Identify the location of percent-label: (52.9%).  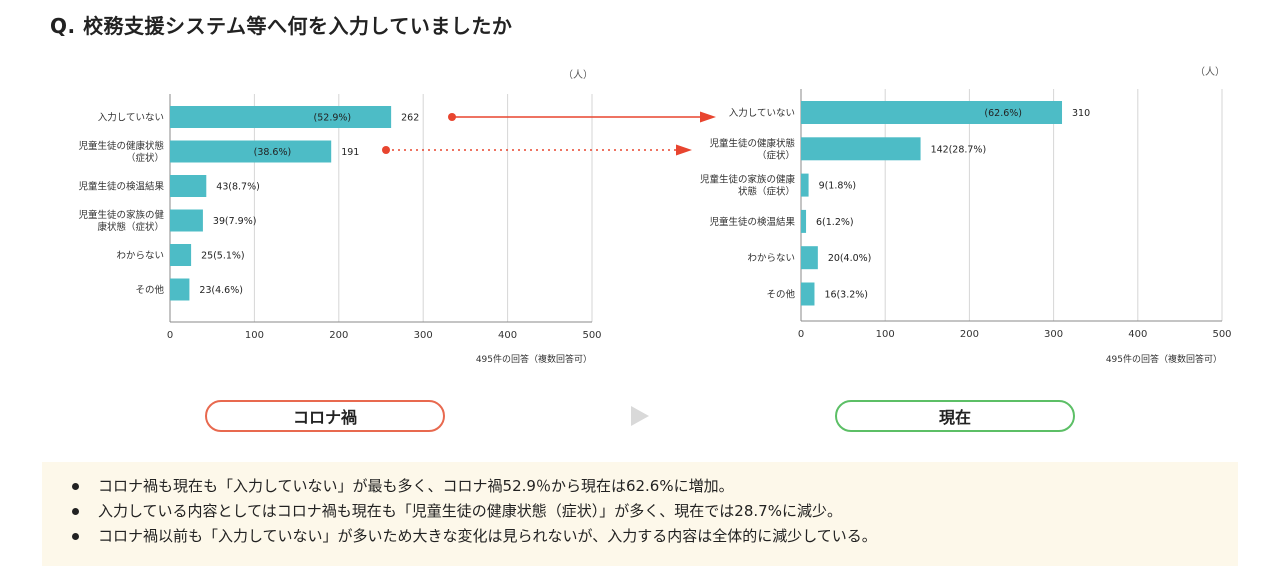
(333, 118).